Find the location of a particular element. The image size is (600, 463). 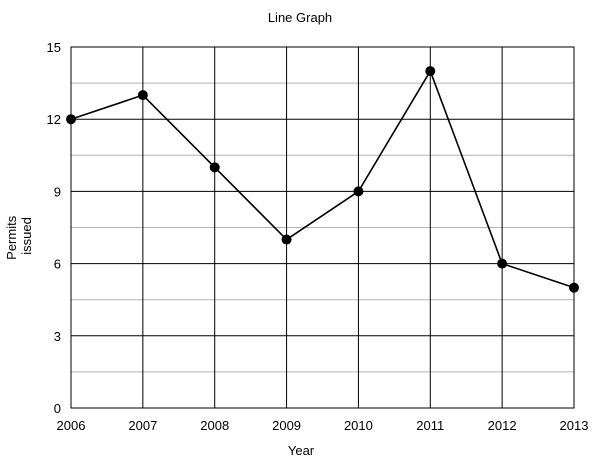

x-tick-label: 2007 is located at coordinates (142, 425).